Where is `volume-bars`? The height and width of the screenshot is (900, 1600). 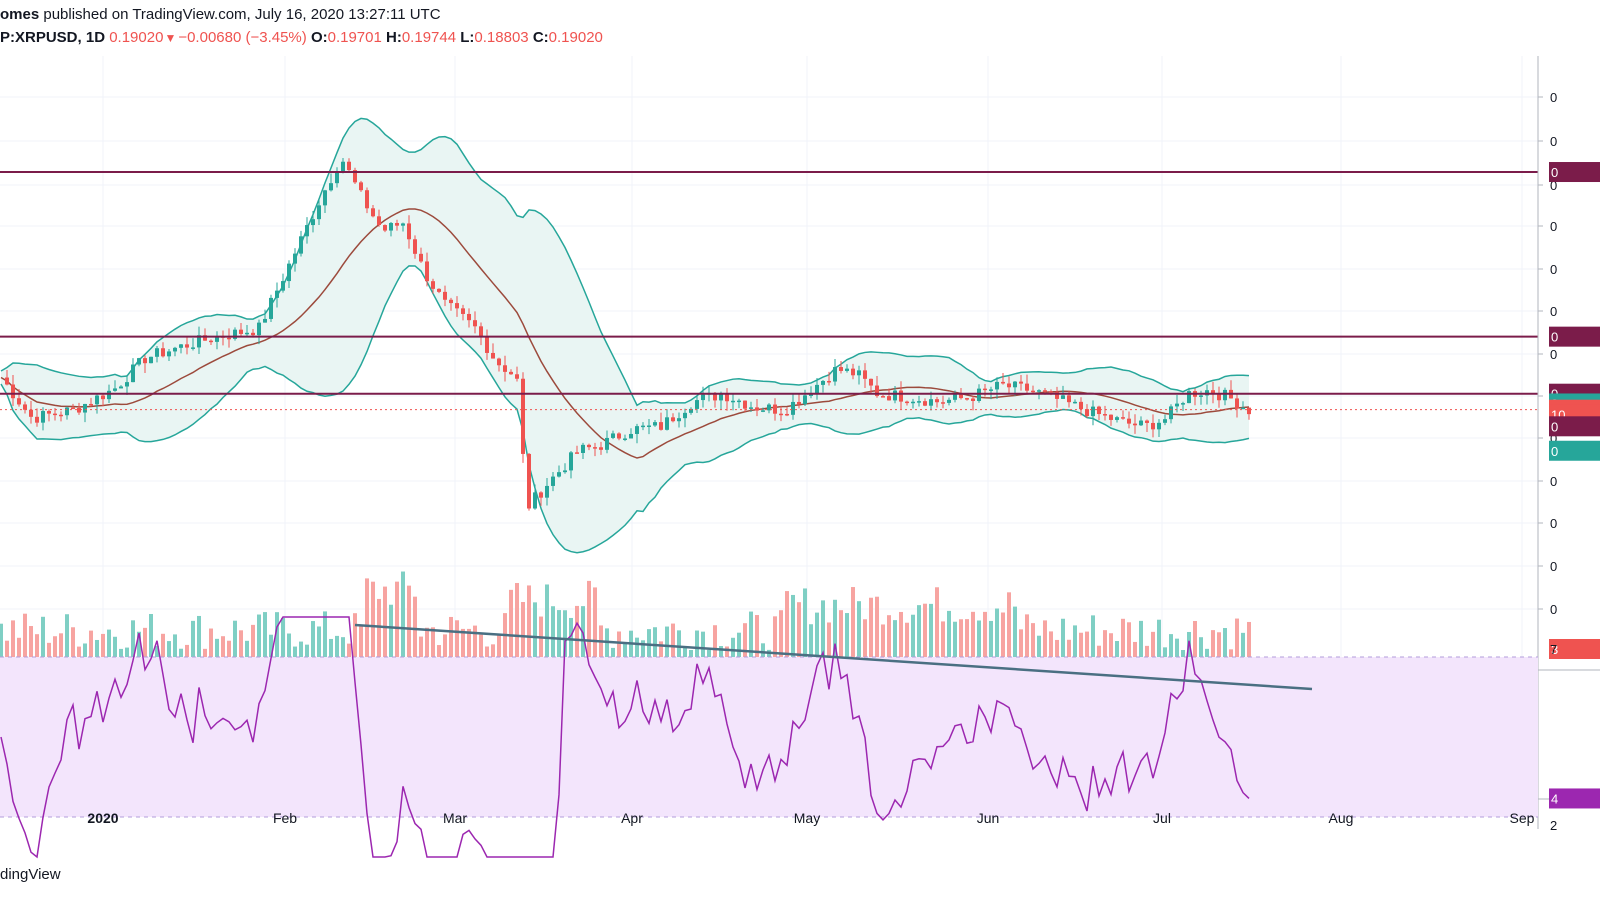
volume-bars is located at coordinates (625, 619).